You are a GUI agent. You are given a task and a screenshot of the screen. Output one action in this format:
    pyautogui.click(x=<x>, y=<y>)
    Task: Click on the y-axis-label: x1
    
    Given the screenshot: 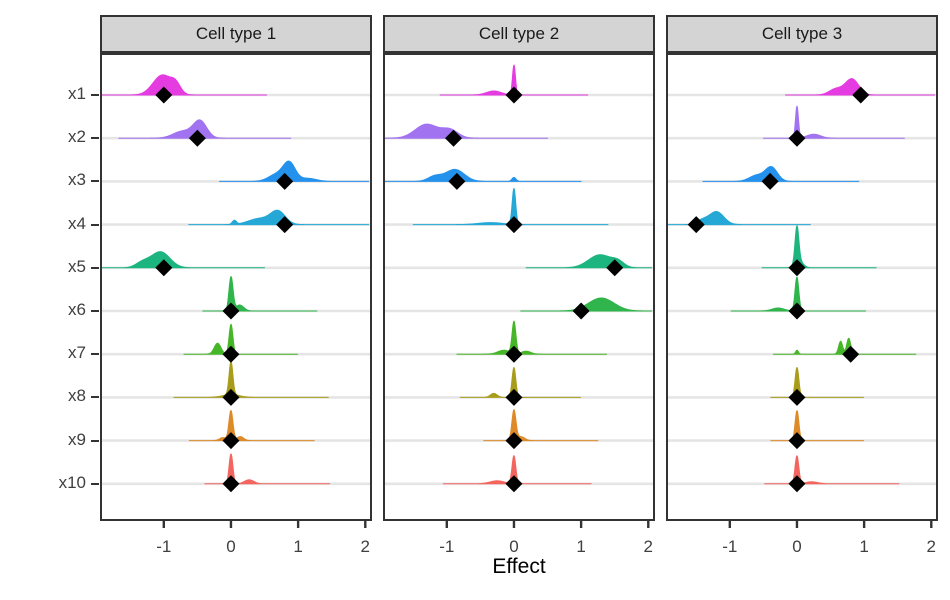 What is the action you would take?
    pyautogui.click(x=77, y=93)
    